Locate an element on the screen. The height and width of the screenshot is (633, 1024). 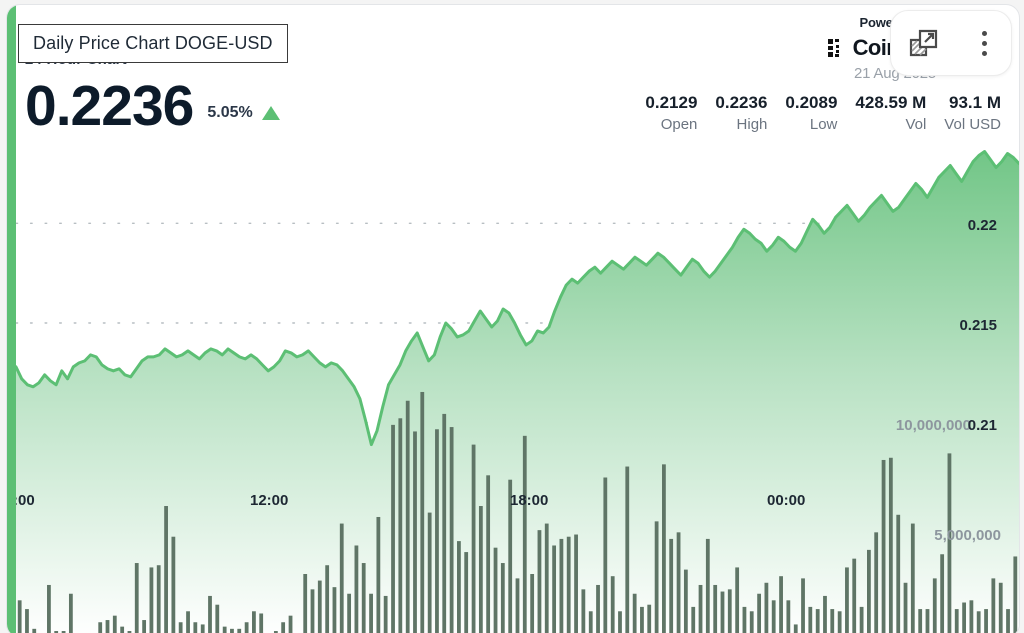
coingecko-logo-icon is located at coordinates (838, 48).